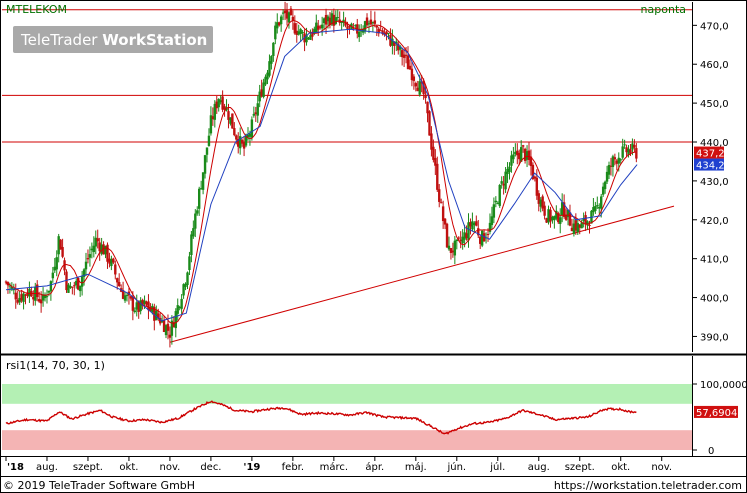 This screenshot has width=747, height=493. I want to click on rsi-label: rsi1(14, 70, 30, 1), so click(55, 365).